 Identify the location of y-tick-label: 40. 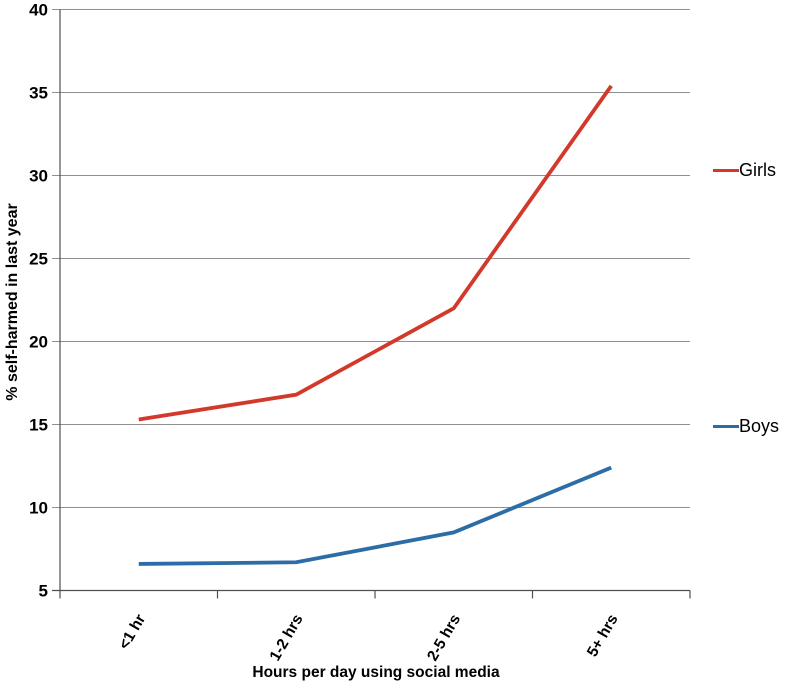
(38, 10).